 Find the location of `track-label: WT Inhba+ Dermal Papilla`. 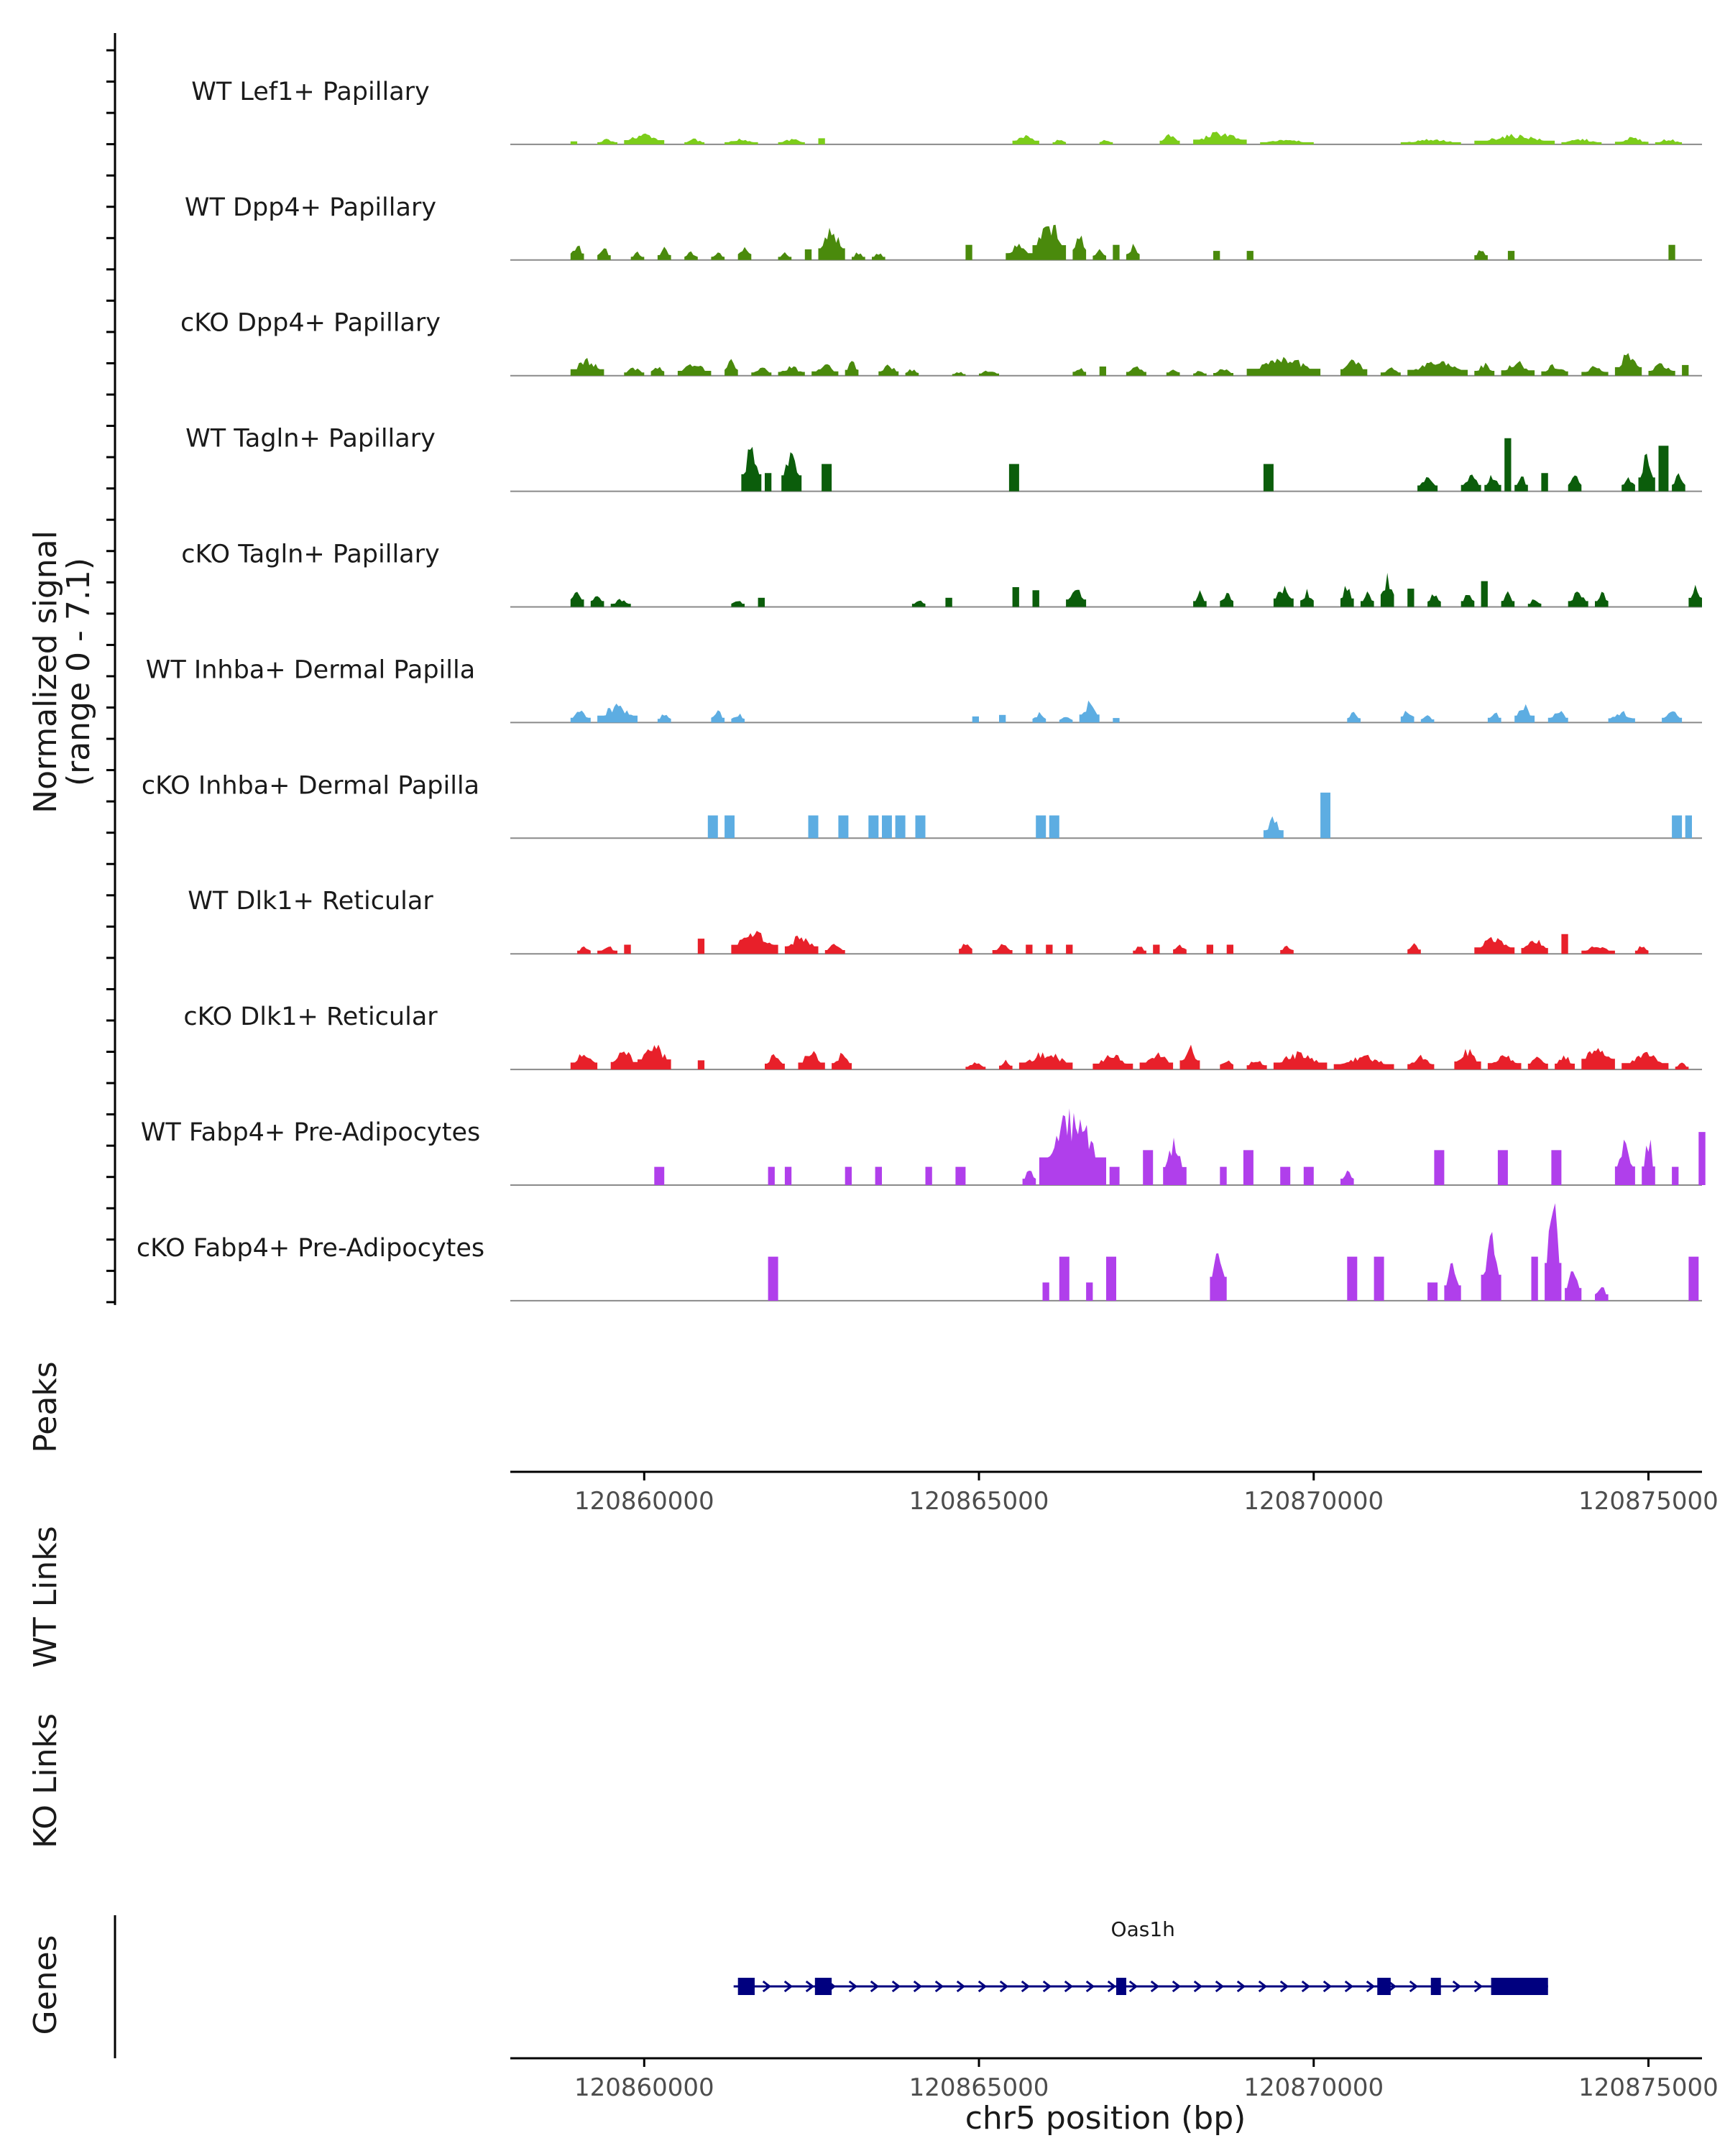

track-label: WT Inhba+ Dermal Papilla is located at coordinates (310, 669).